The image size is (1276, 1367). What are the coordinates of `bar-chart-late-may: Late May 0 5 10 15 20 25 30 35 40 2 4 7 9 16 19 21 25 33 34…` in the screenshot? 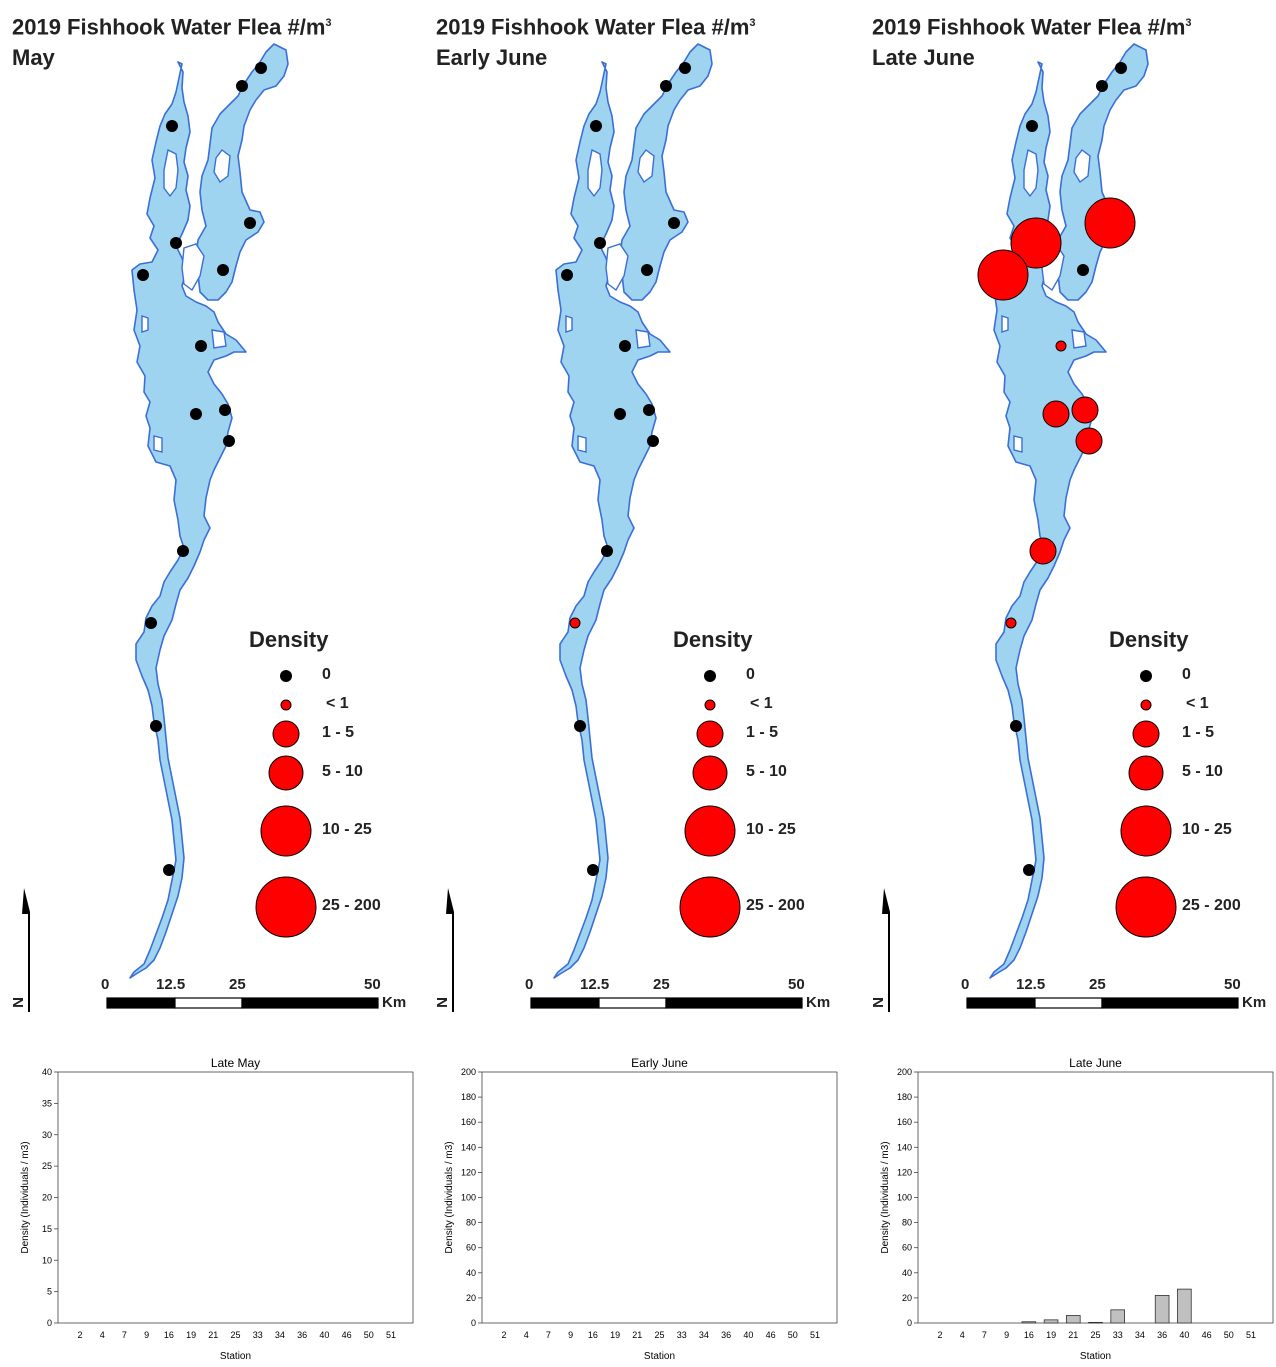 It's located at (212, 1208).